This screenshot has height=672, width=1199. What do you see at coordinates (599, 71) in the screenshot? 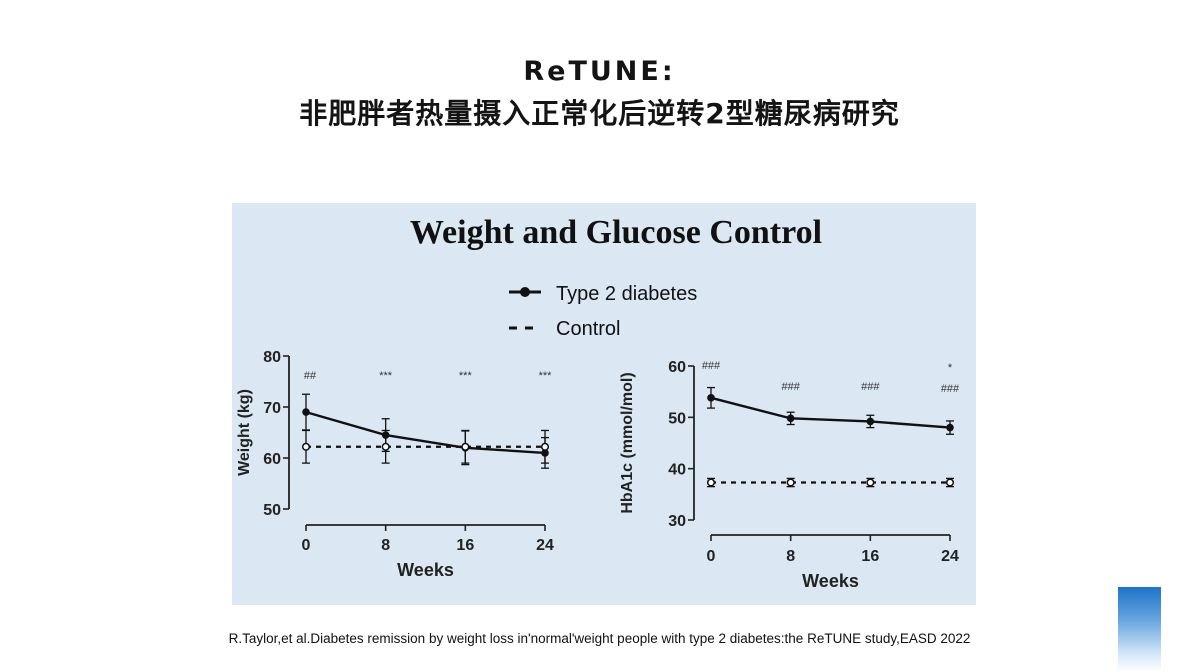
I see `slide-title-line1: ReTUNE:` at bounding box center [599, 71].